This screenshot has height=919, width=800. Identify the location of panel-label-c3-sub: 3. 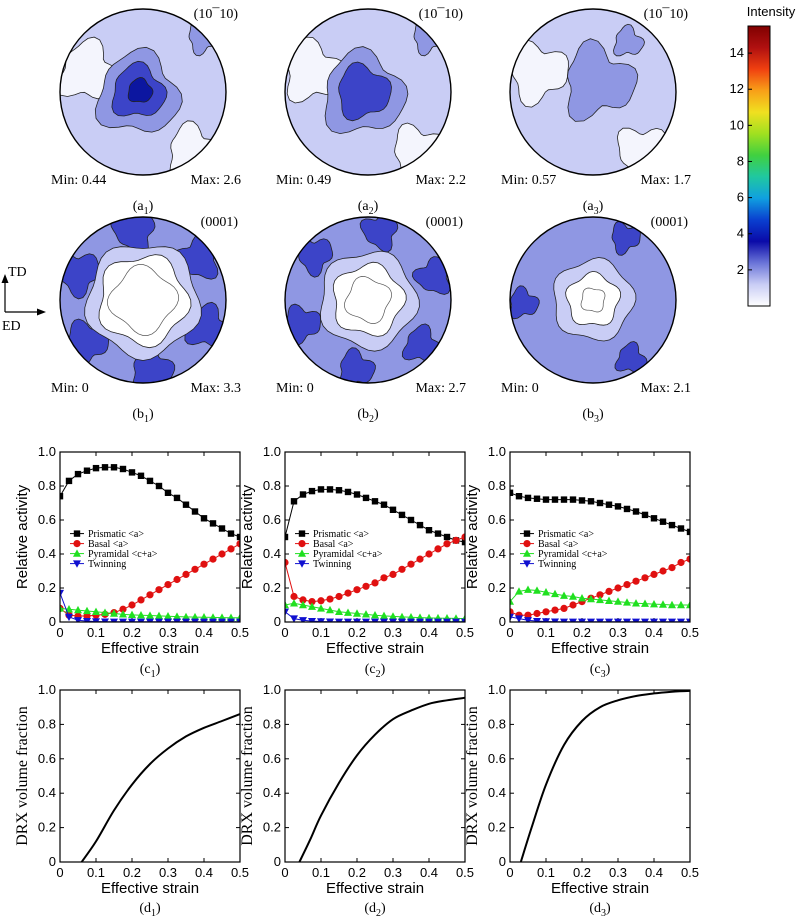
(603, 674).